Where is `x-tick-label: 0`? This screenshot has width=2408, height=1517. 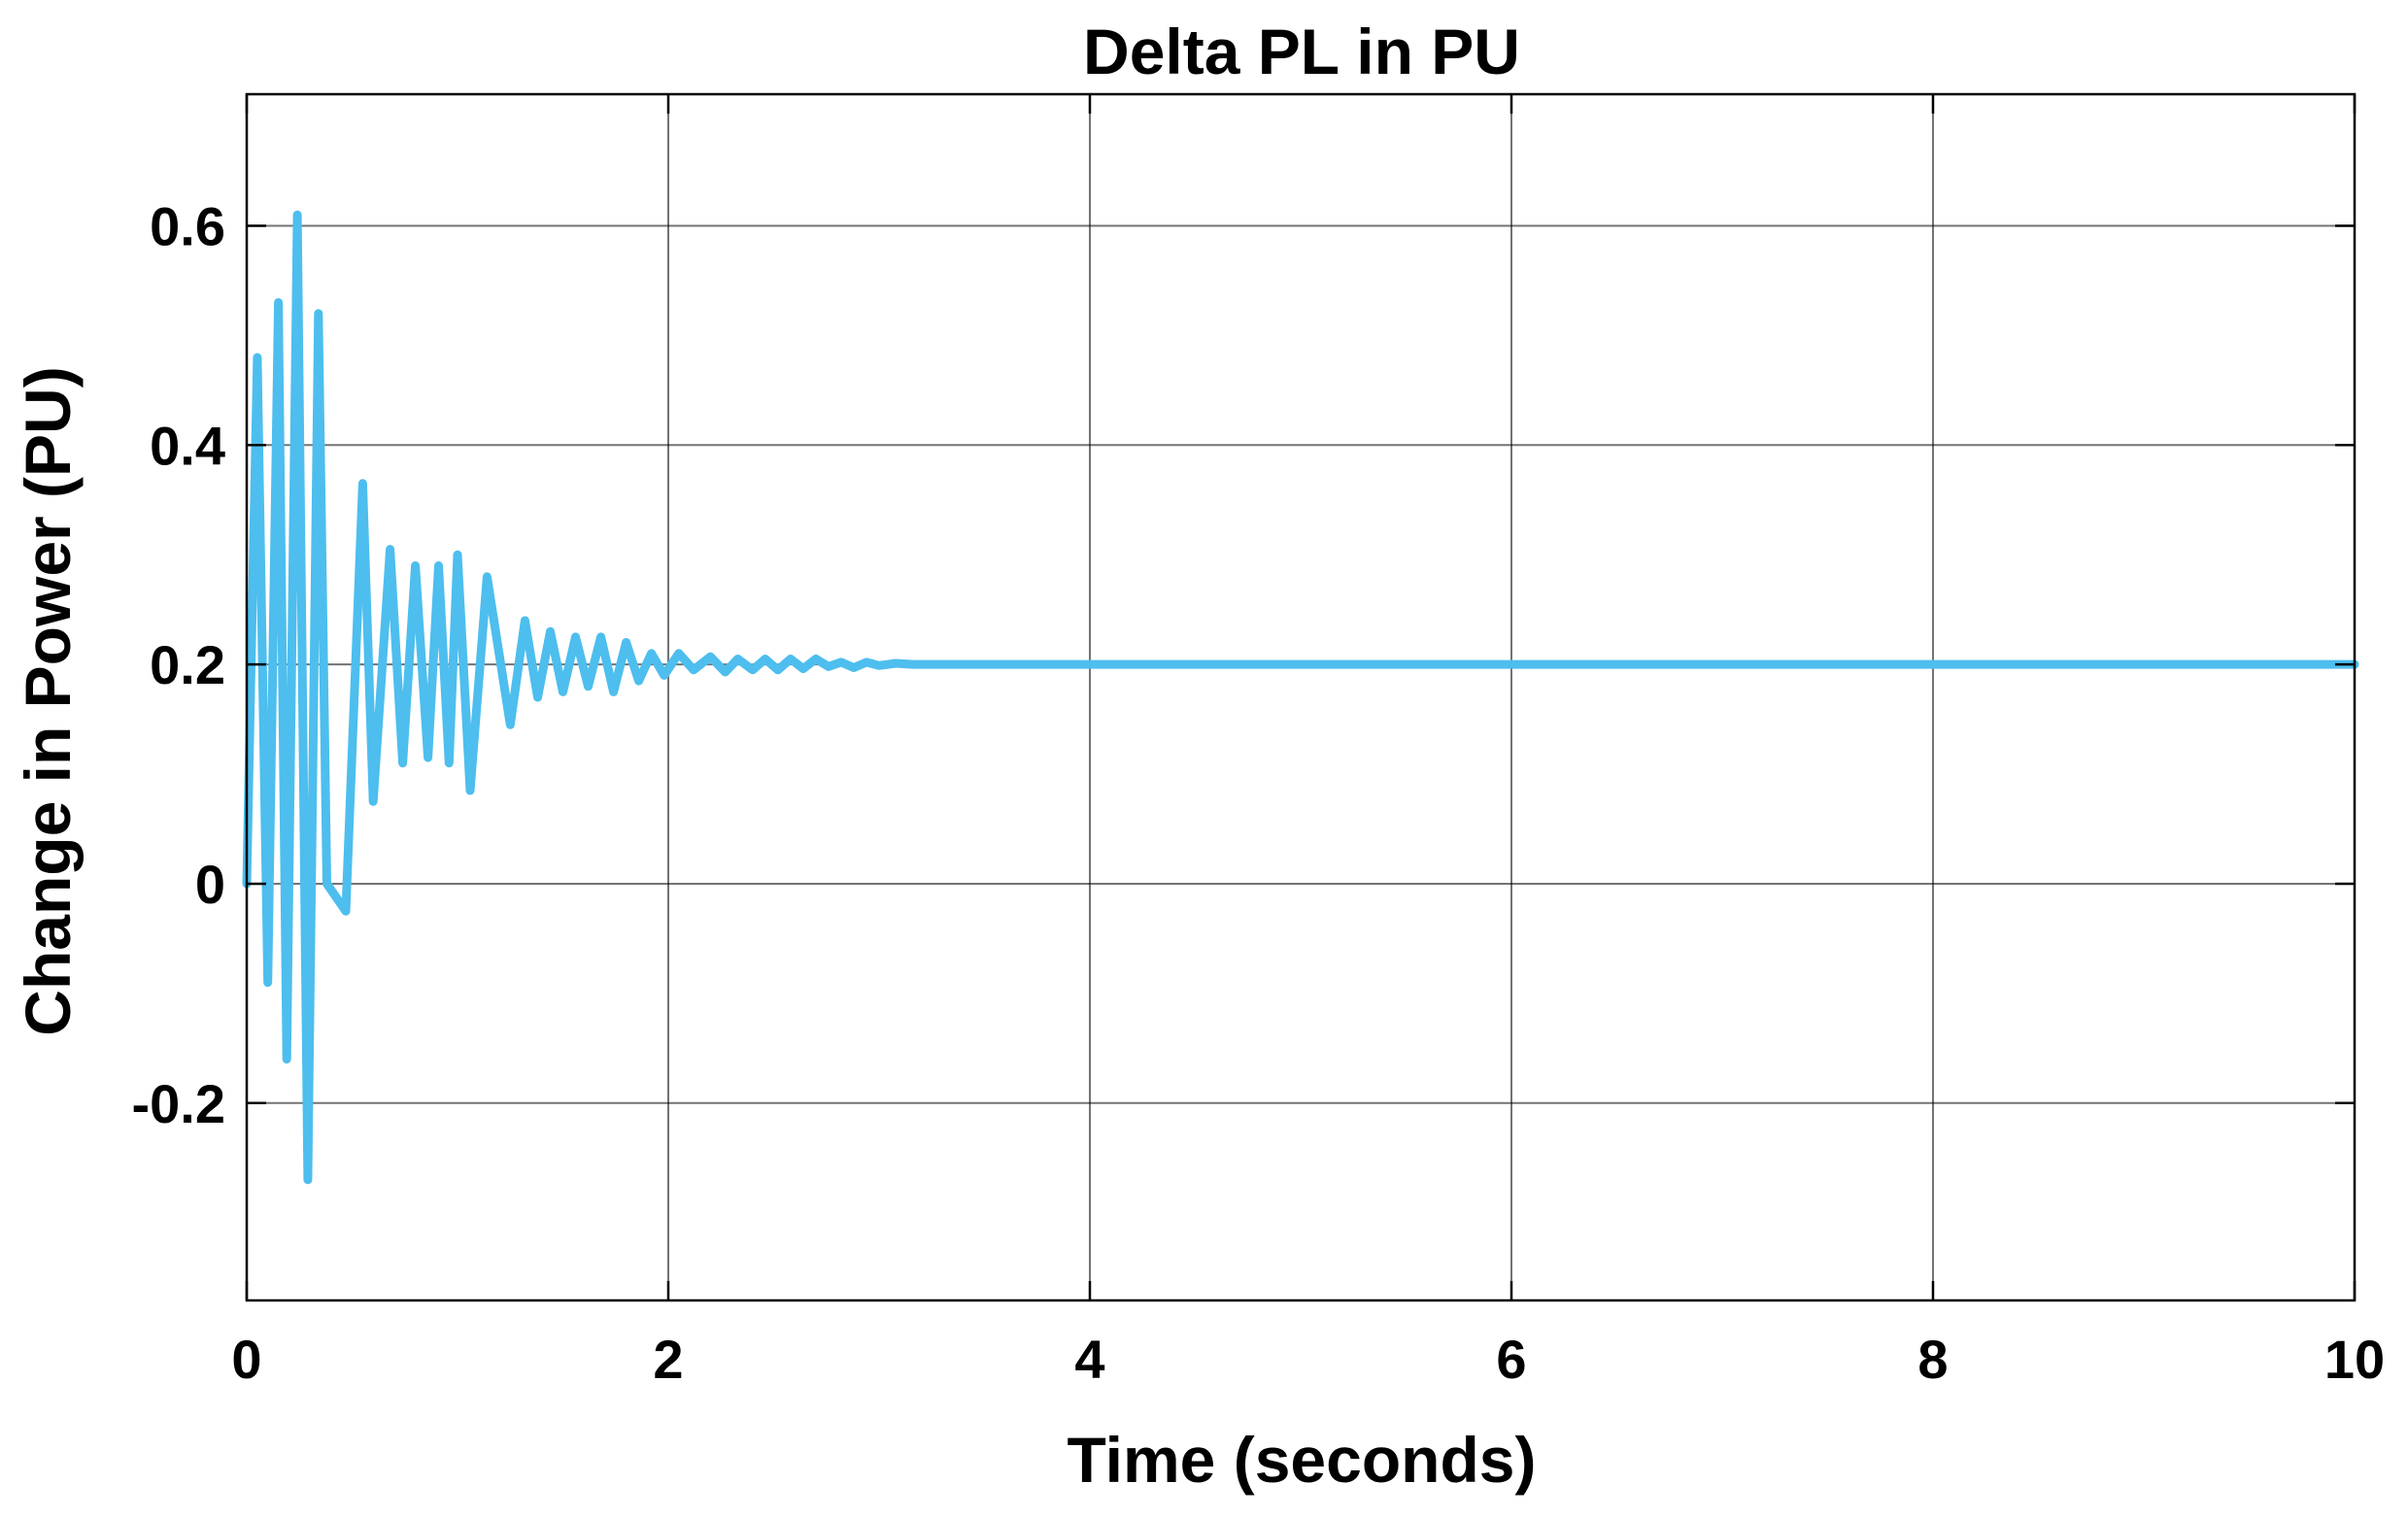
x-tick-label: 0 is located at coordinates (246, 1359).